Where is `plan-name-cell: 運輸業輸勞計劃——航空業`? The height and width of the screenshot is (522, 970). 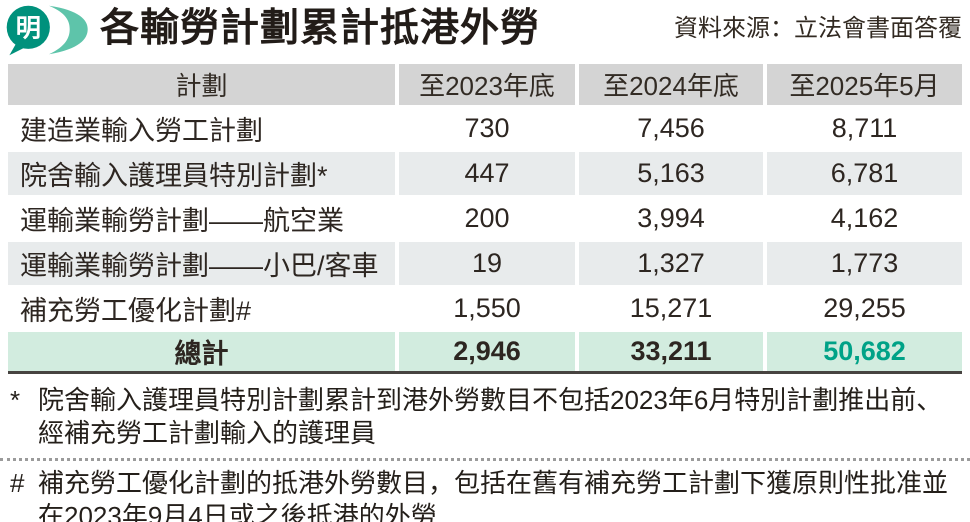
plan-name-cell: 運輸業輸勞計劃——航空業 is located at coordinates (201, 218).